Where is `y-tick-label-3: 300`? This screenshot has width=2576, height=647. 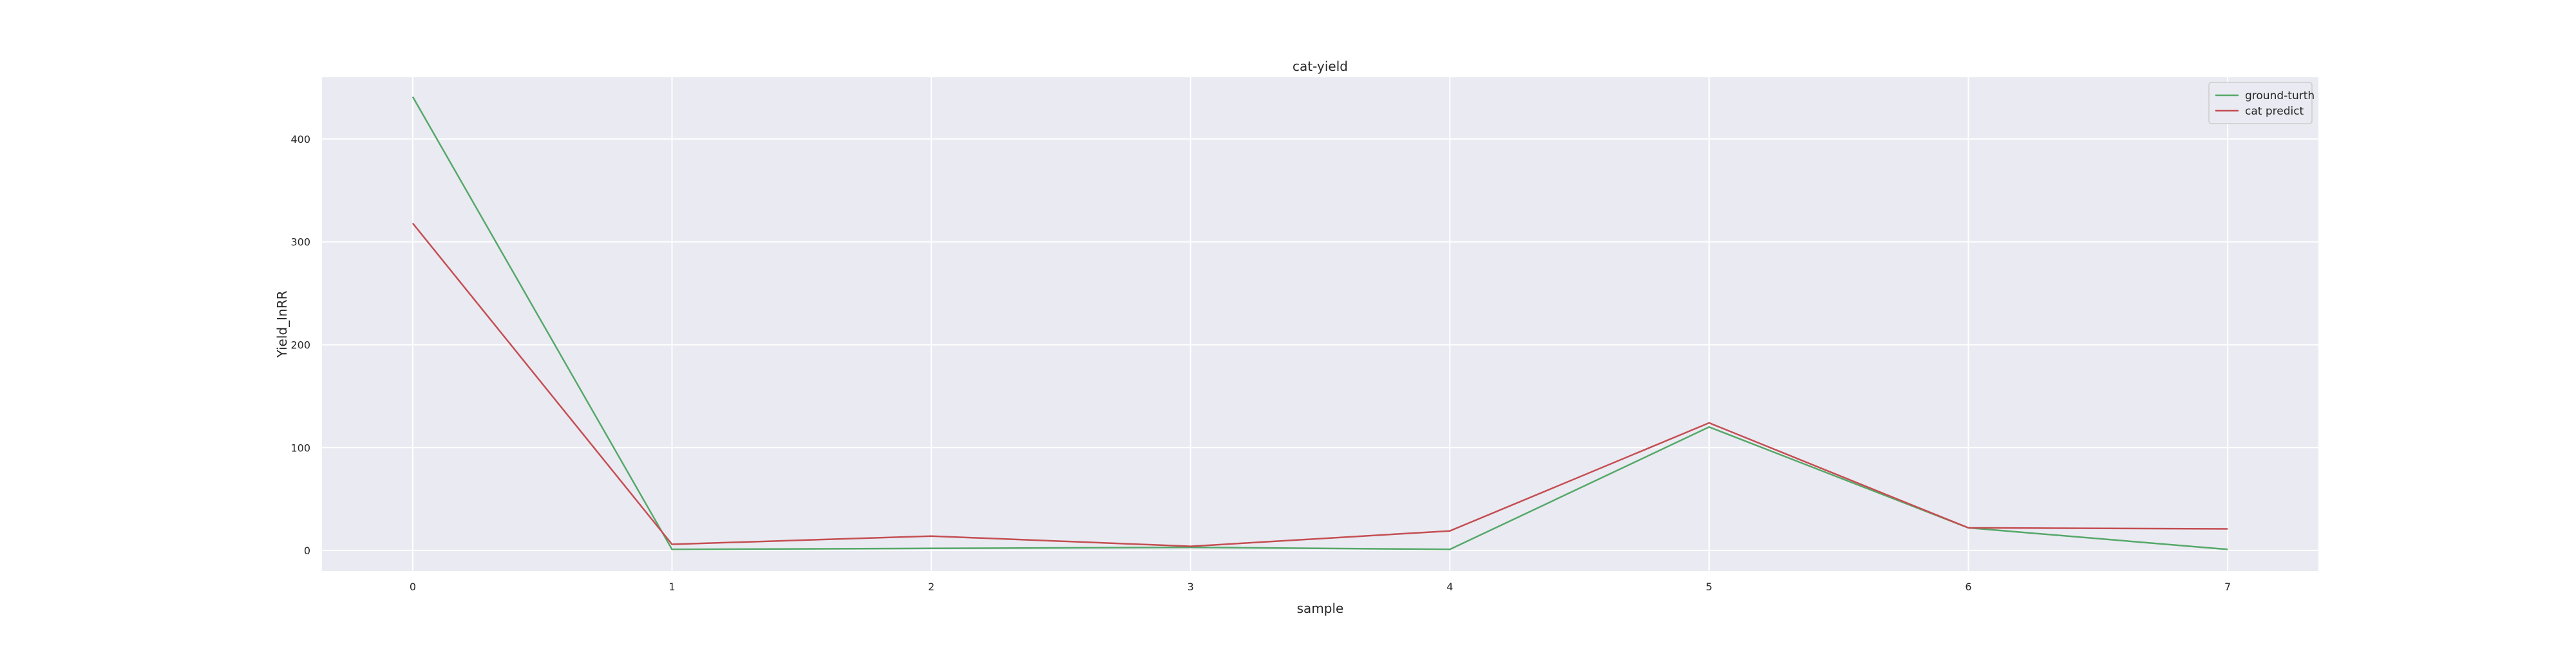
y-tick-label-3: 300 is located at coordinates (300, 242).